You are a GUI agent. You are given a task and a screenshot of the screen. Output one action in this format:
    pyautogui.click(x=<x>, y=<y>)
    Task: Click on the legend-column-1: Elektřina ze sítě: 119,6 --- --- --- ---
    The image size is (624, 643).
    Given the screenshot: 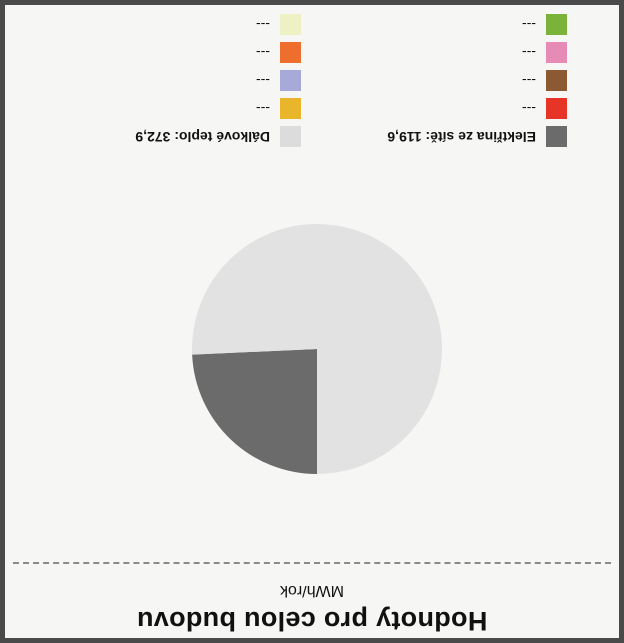 What is the action you would take?
    pyautogui.click(x=477, y=78)
    